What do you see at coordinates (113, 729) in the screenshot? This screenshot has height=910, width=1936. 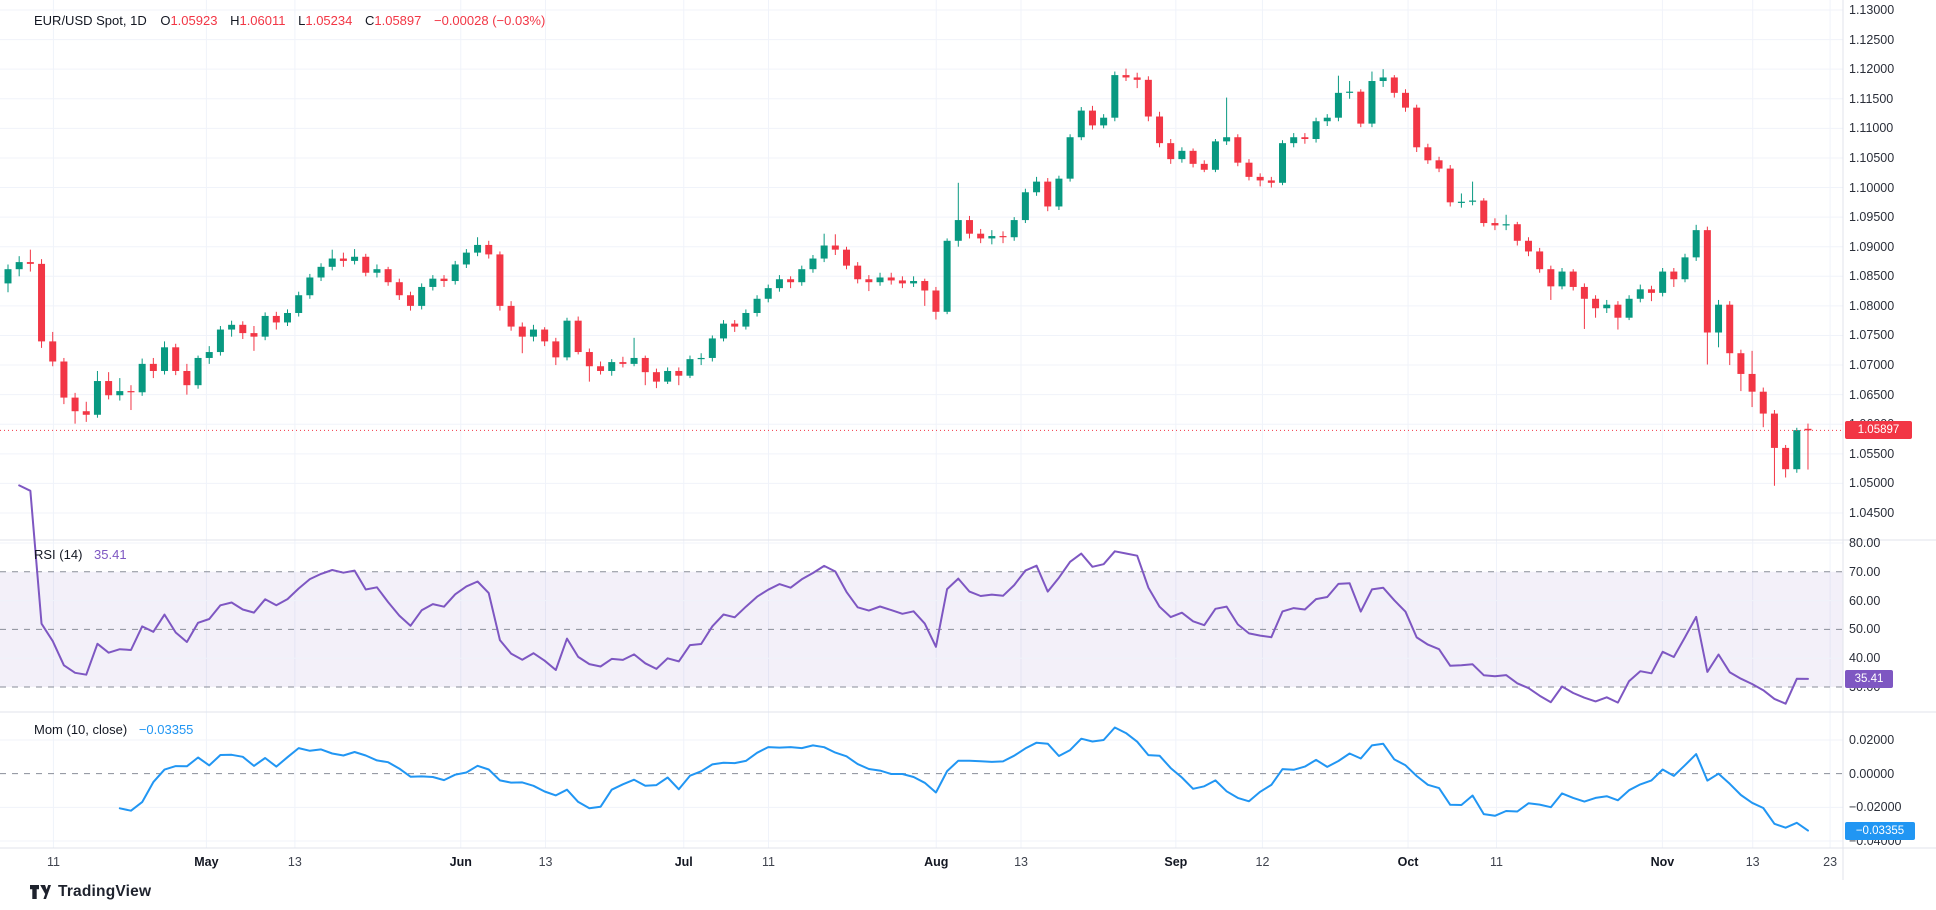 I see `momentum-legend: Mom (10, close) −0.03355` at bounding box center [113, 729].